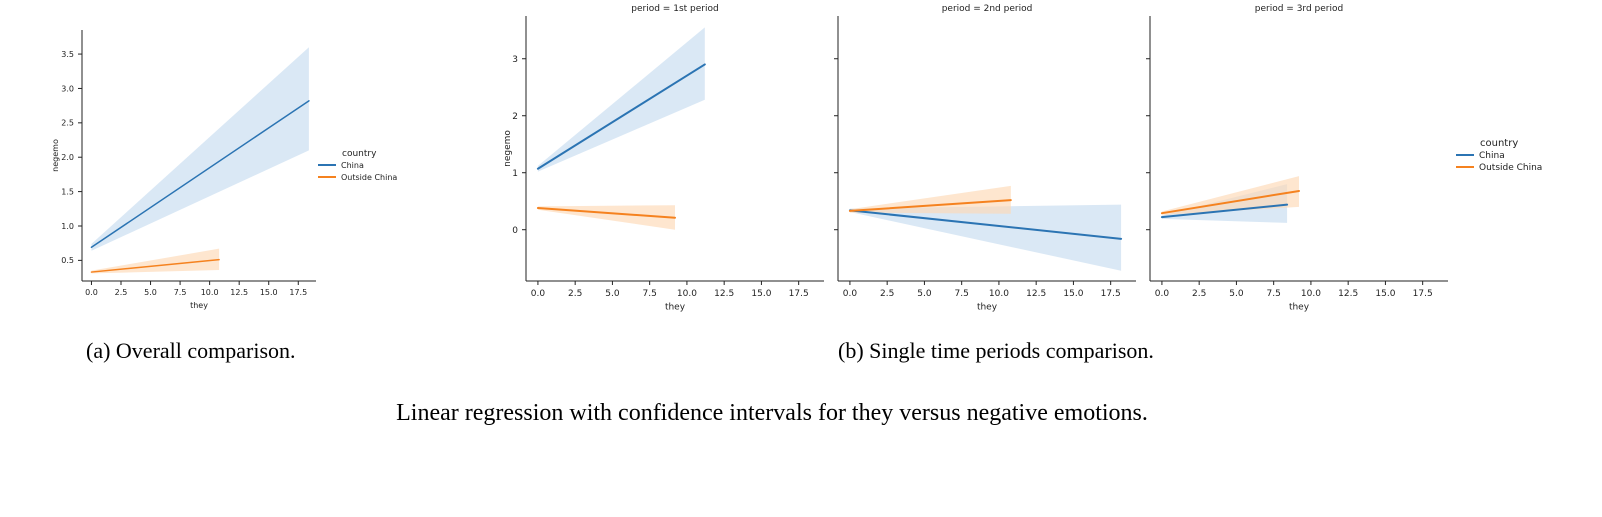 Image resolution: width=1602 pixels, height=517 pixels. What do you see at coordinates (515, 60) in the screenshot?
I see `y-tick-label: 3` at bounding box center [515, 60].